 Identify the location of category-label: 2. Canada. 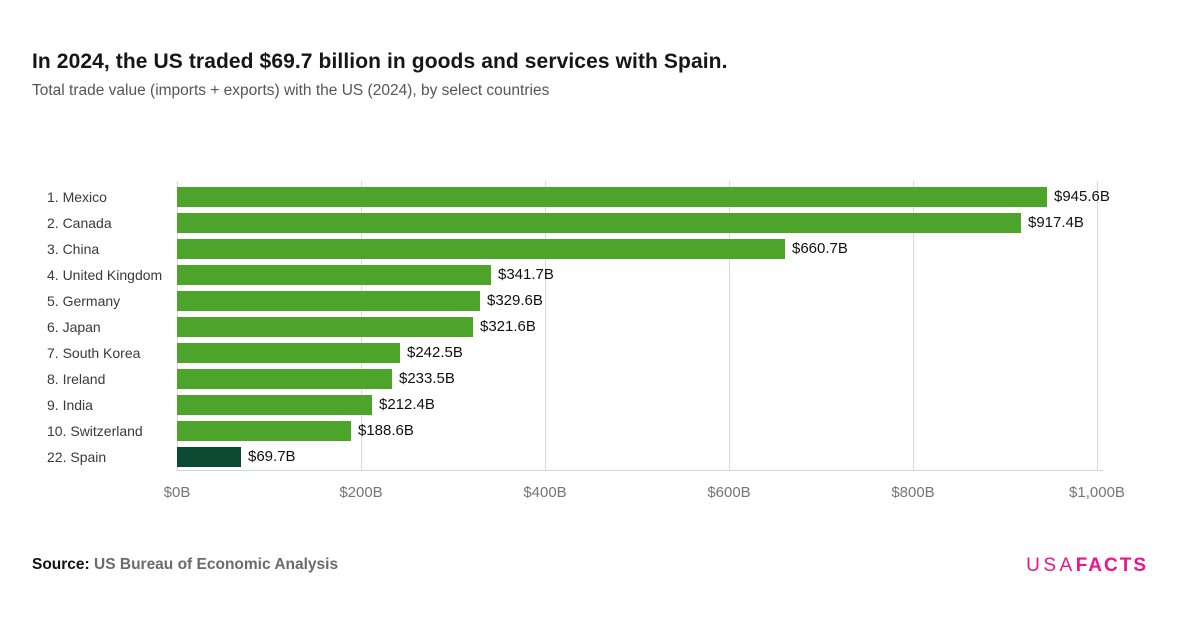
(79, 223).